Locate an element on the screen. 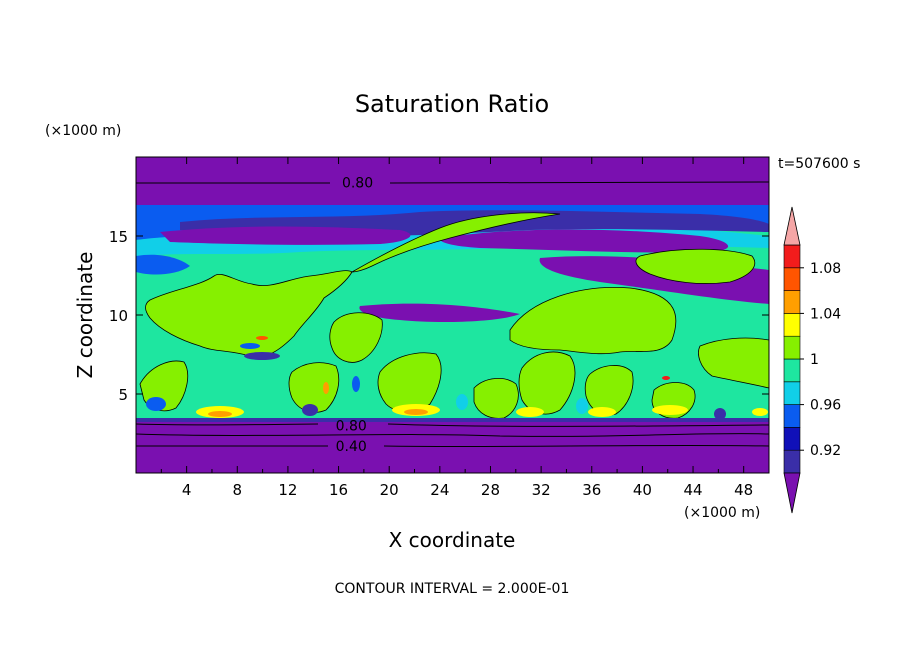  colorbar-under-triangle is located at coordinates (792, 493).